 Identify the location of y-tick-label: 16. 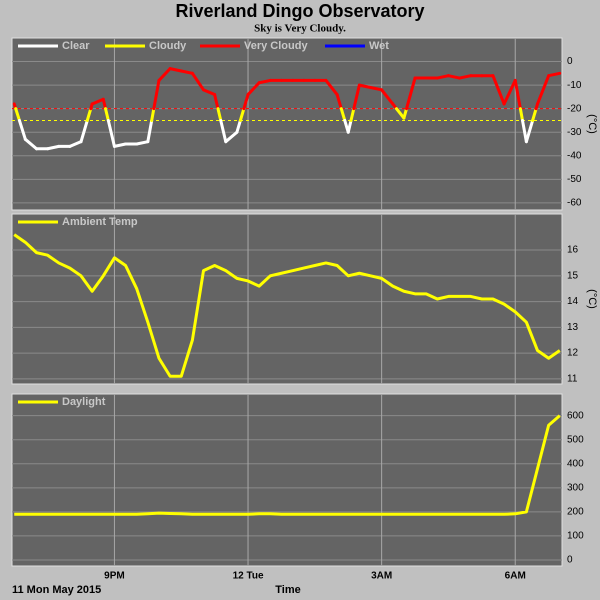
(573, 250).